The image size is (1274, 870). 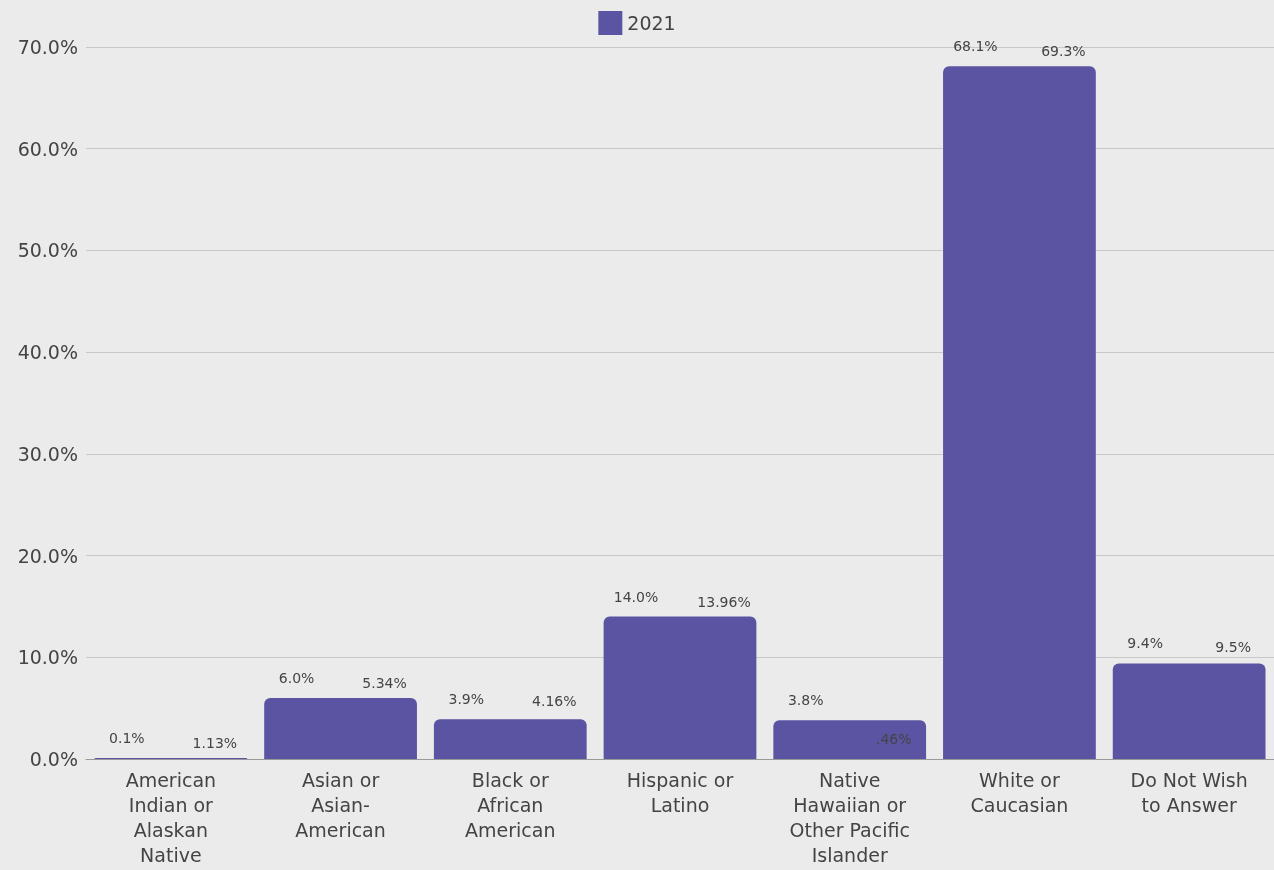 I want to click on y-tick-label: 30.0%, so click(x=47, y=453).